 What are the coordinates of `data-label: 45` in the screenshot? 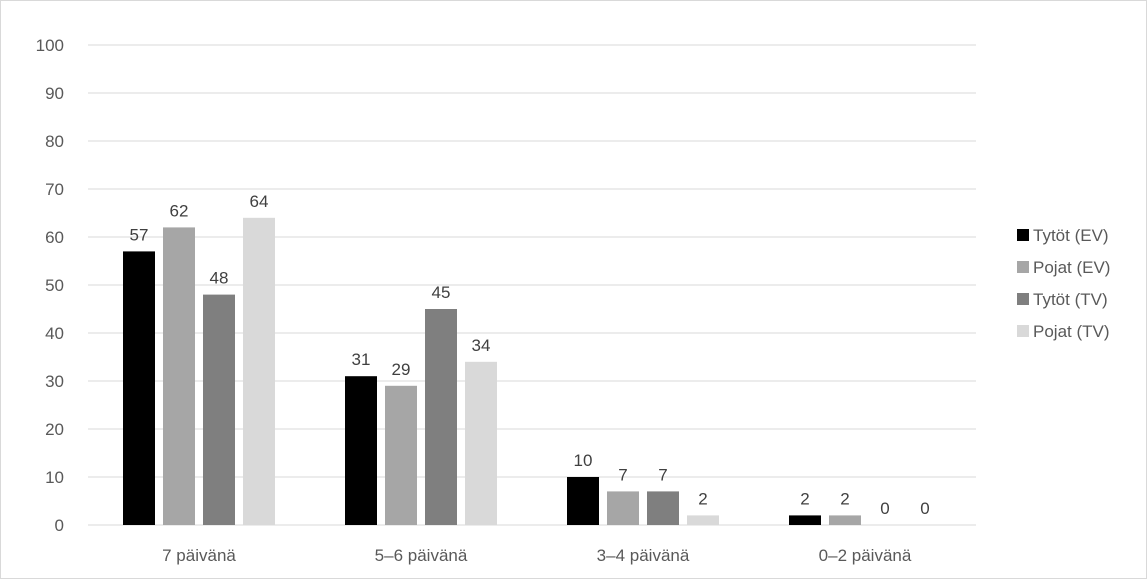 It's located at (441, 292).